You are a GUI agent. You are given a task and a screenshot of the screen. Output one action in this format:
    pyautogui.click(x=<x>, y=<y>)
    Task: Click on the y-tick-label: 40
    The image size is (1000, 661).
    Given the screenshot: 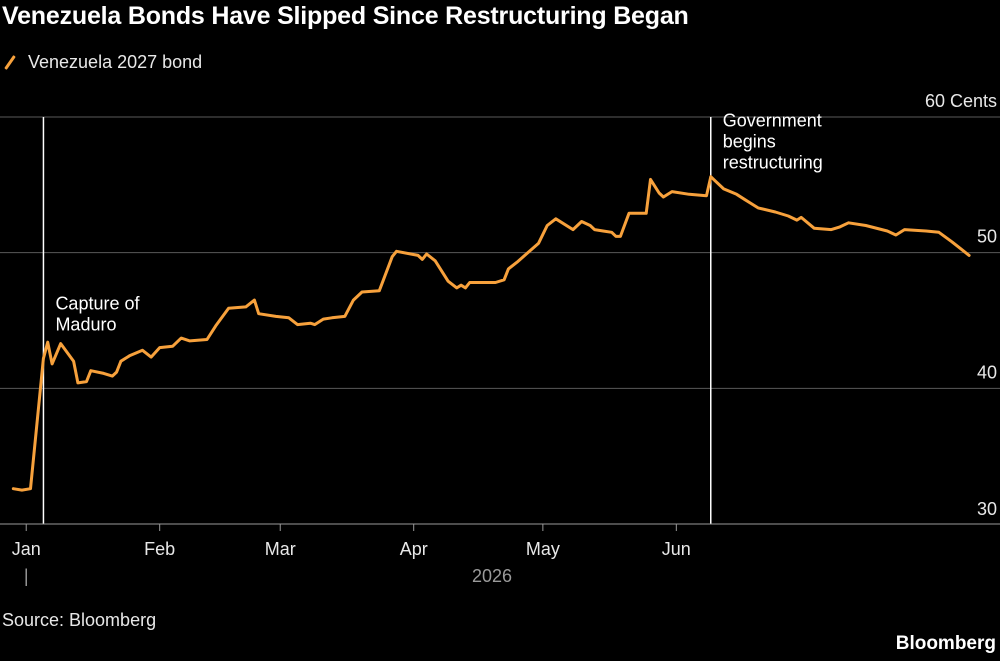 What is the action you would take?
    pyautogui.click(x=987, y=372)
    